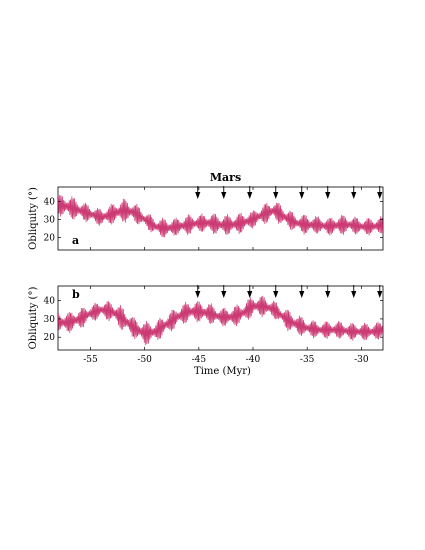  I want to click on panel-b-series-line, so click(220, 320).